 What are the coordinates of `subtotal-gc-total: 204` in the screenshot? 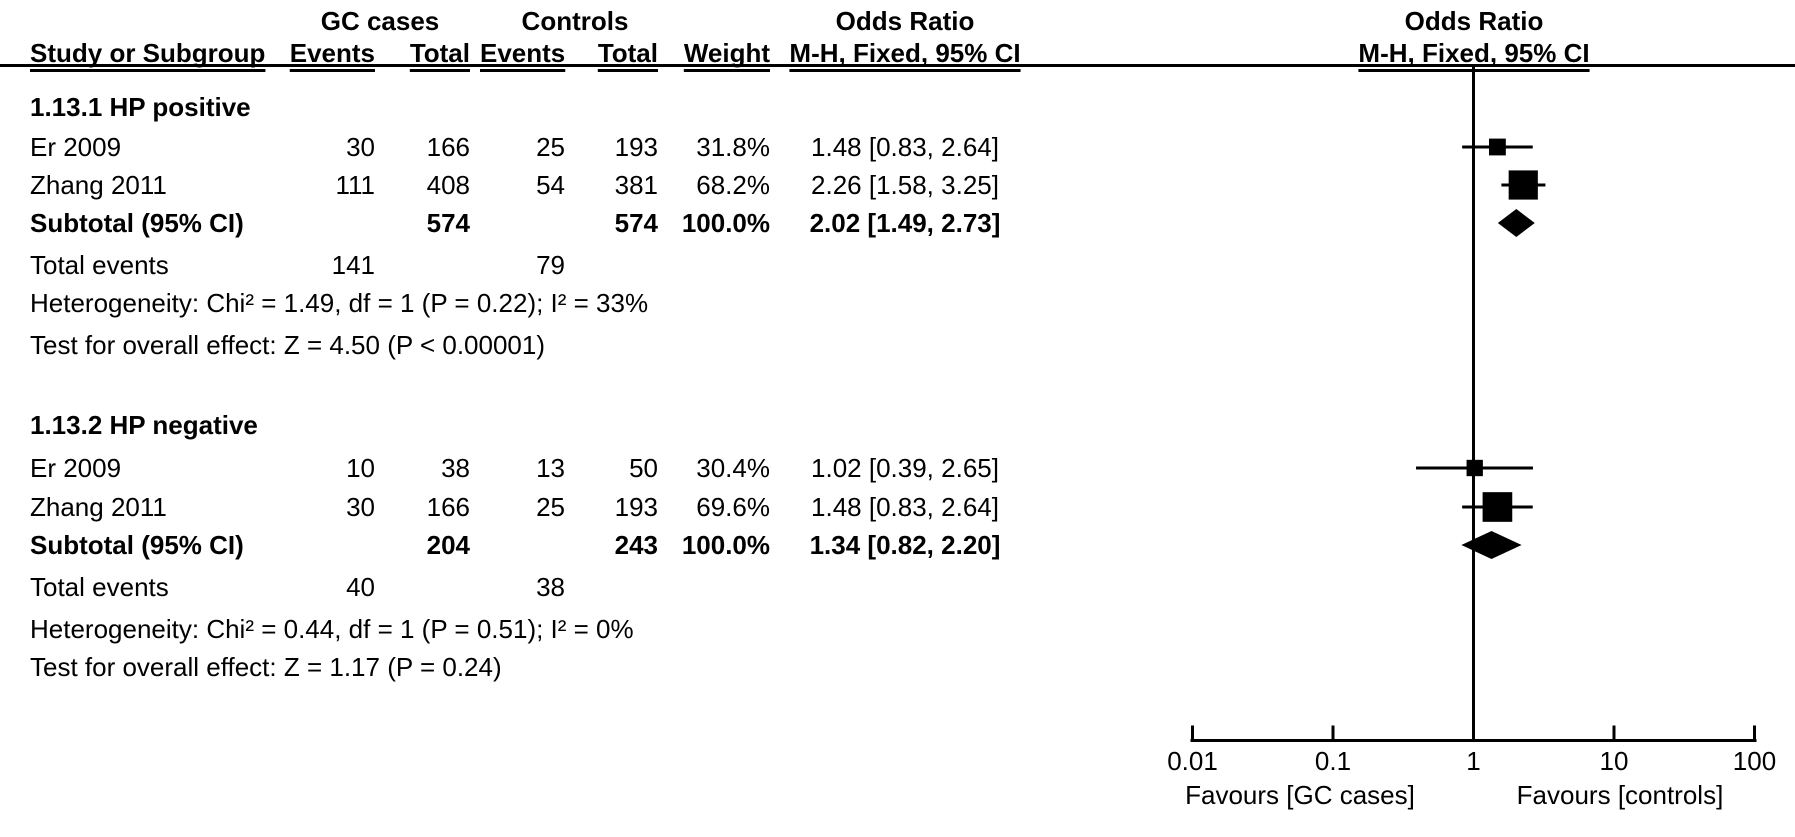 It's located at (448, 545).